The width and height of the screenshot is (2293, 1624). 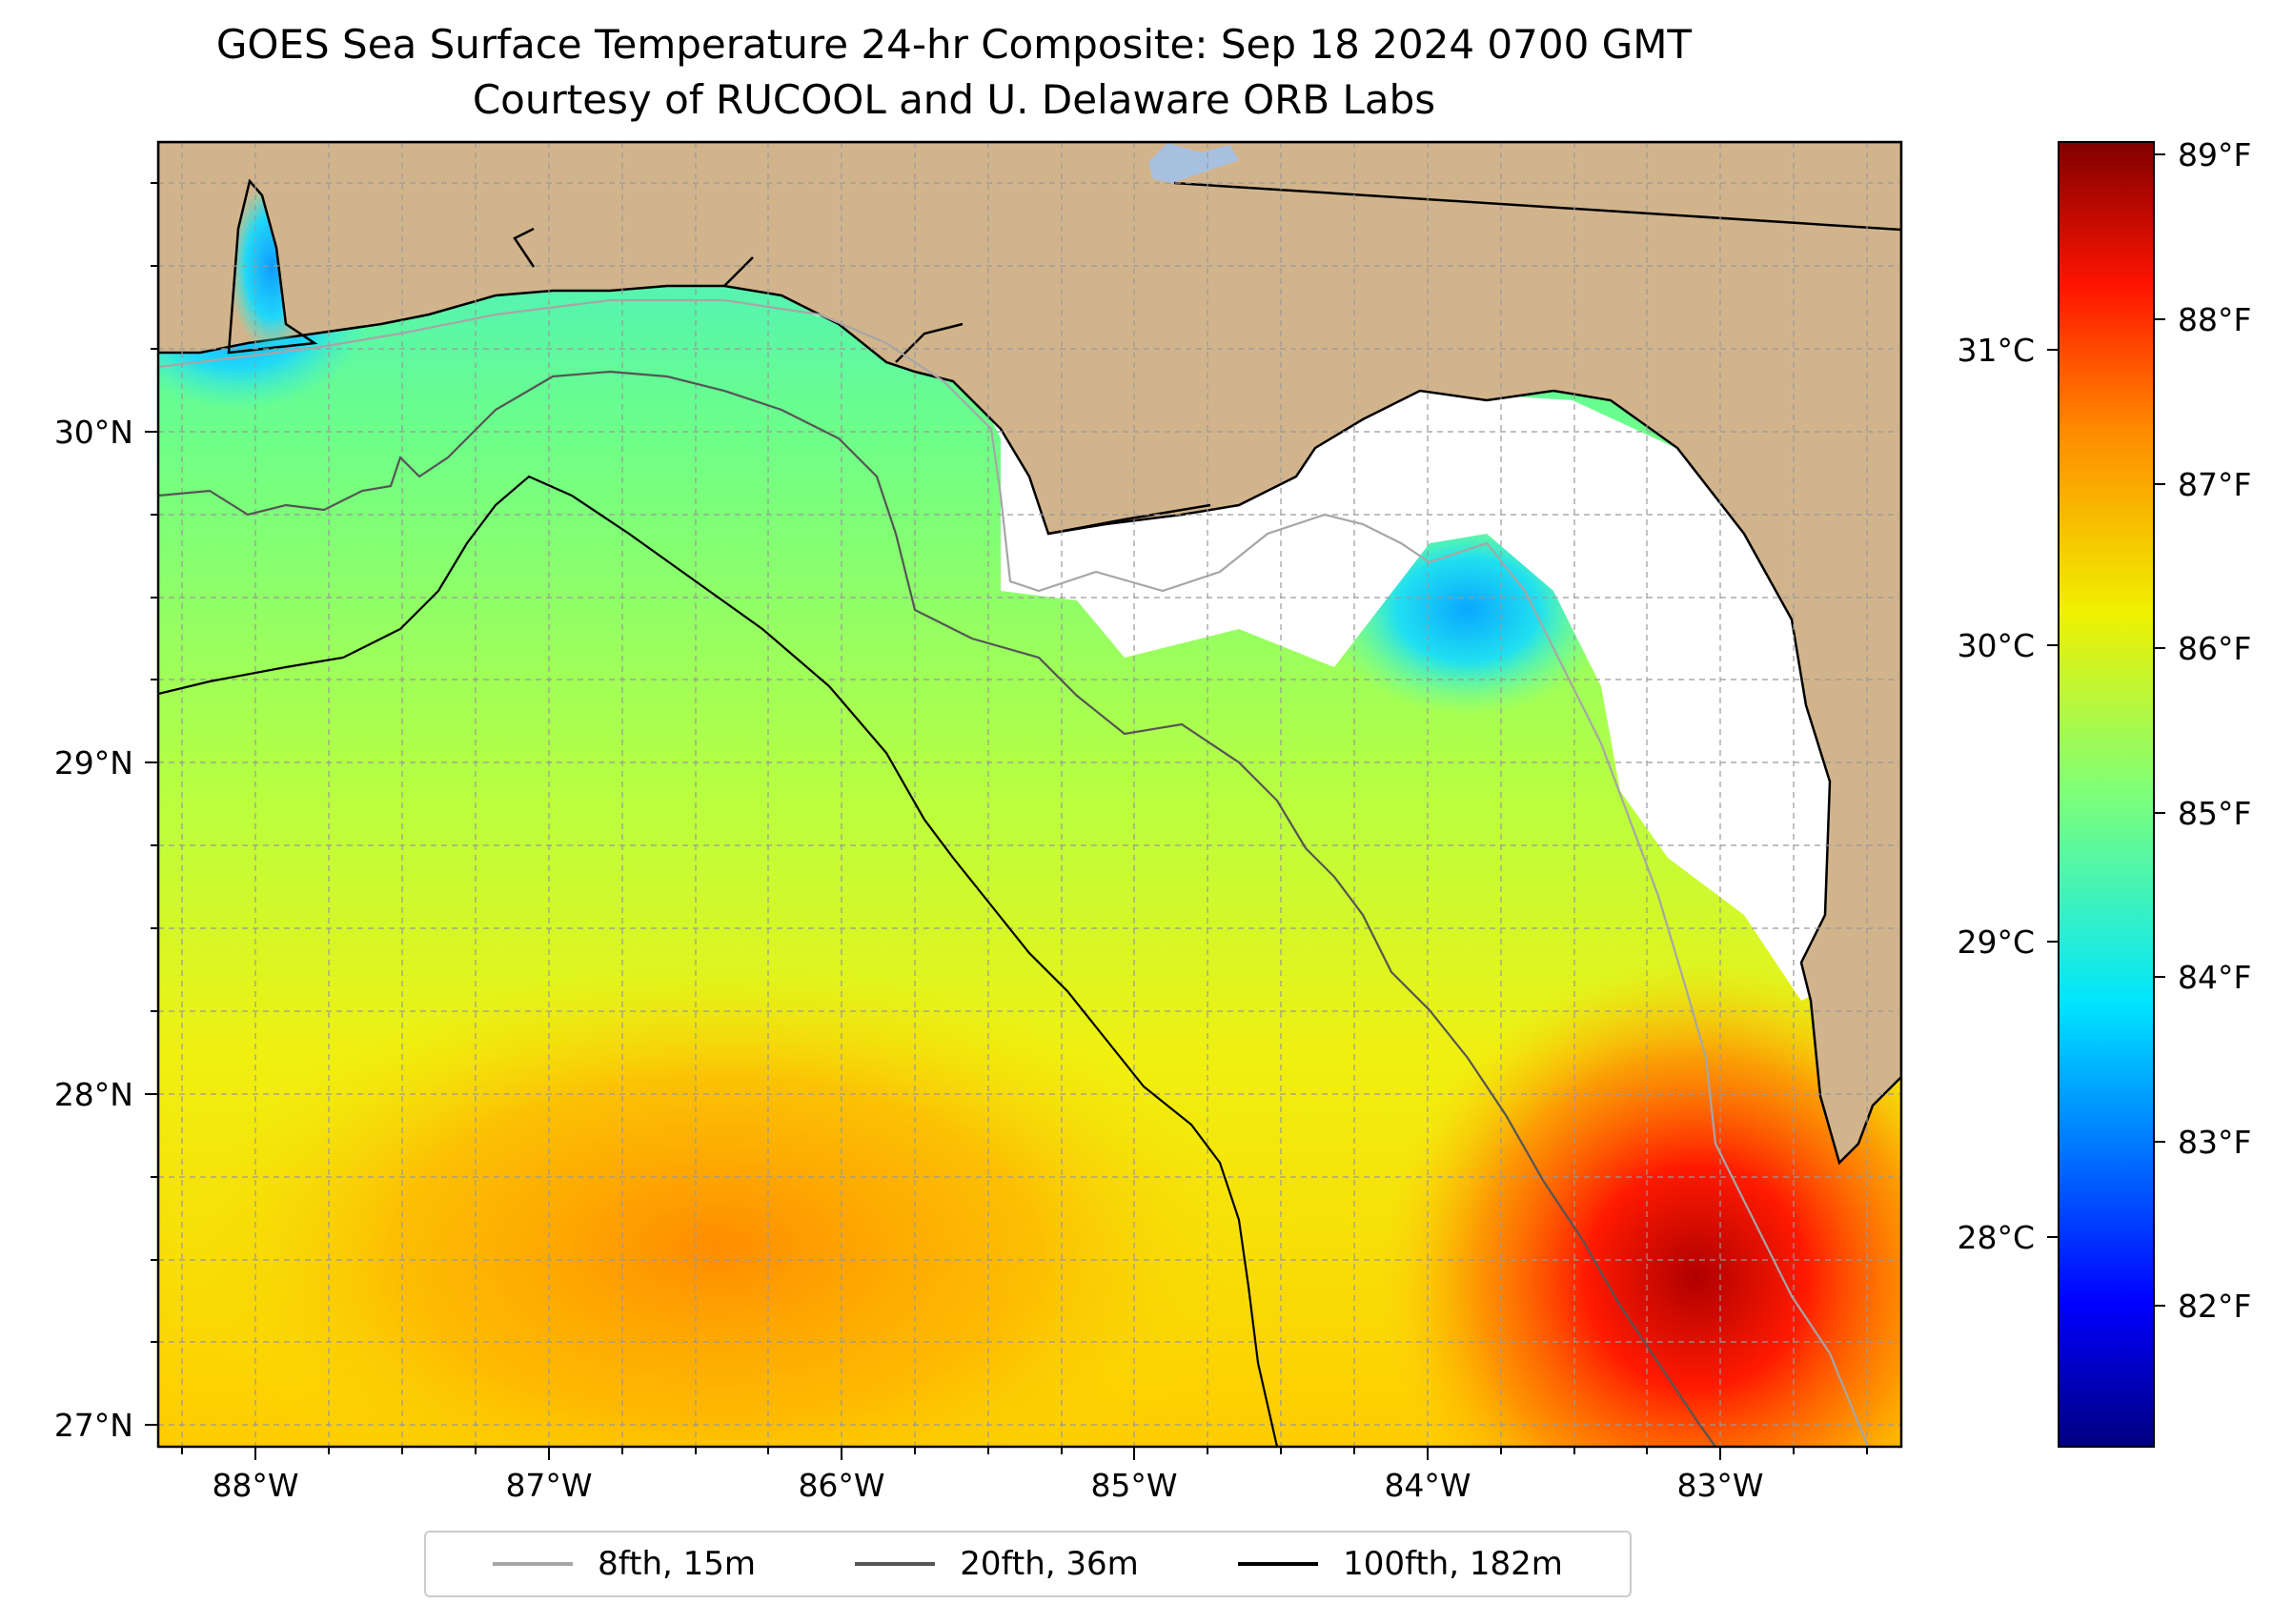 What do you see at coordinates (1279, 1564) in the screenshot?
I see `legend-line-100fth` at bounding box center [1279, 1564].